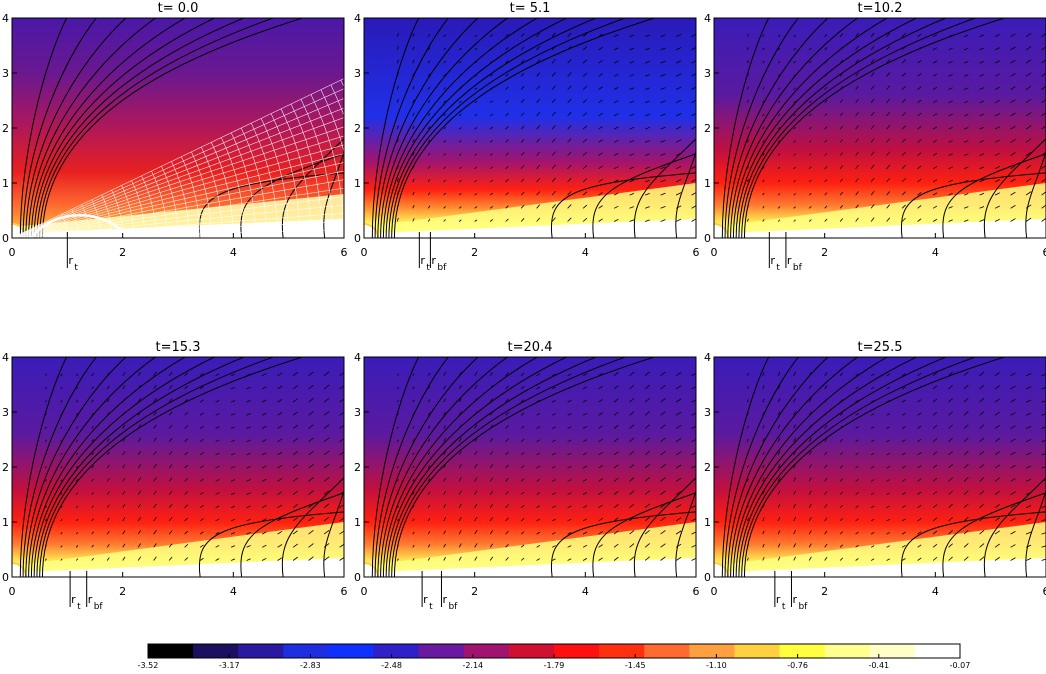 This screenshot has height=674, width=1046. Describe the element at coordinates (472, 665) in the screenshot. I see `colorbar-tick-label: -2.14` at that location.